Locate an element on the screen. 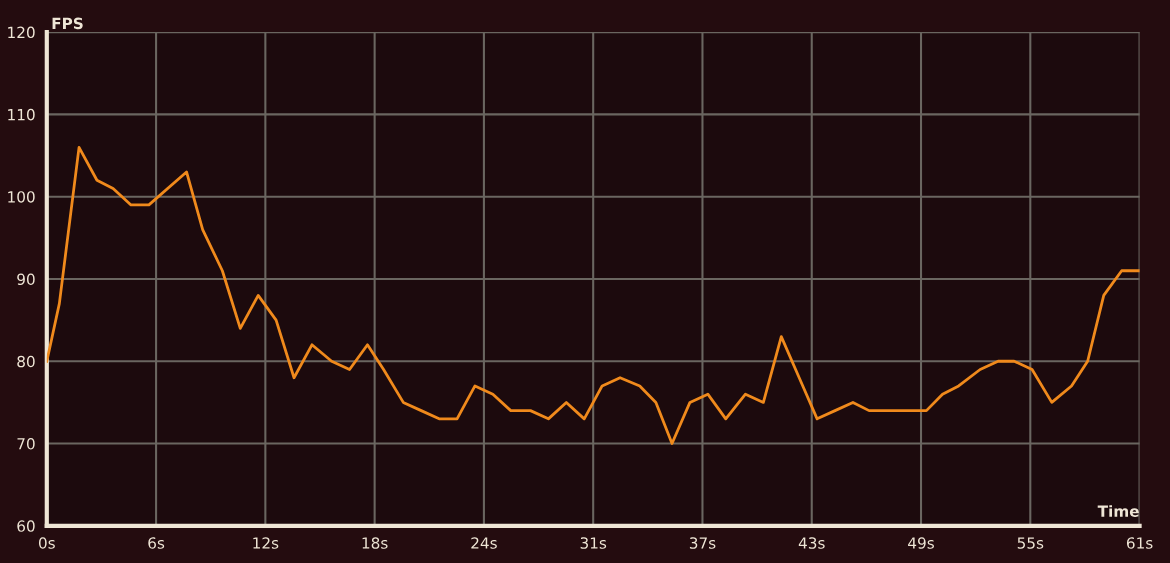  x-tick-label: 31s is located at coordinates (593, 543).